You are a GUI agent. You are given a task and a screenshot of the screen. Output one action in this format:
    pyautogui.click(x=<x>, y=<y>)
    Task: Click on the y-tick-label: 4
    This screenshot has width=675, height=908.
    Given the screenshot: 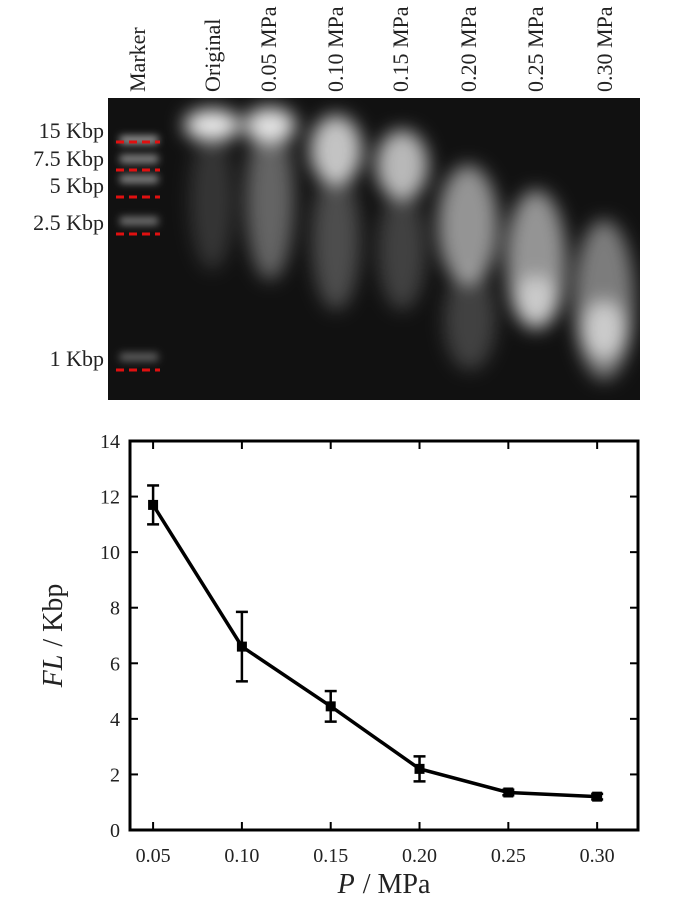 What is the action you would take?
    pyautogui.click(x=115, y=720)
    